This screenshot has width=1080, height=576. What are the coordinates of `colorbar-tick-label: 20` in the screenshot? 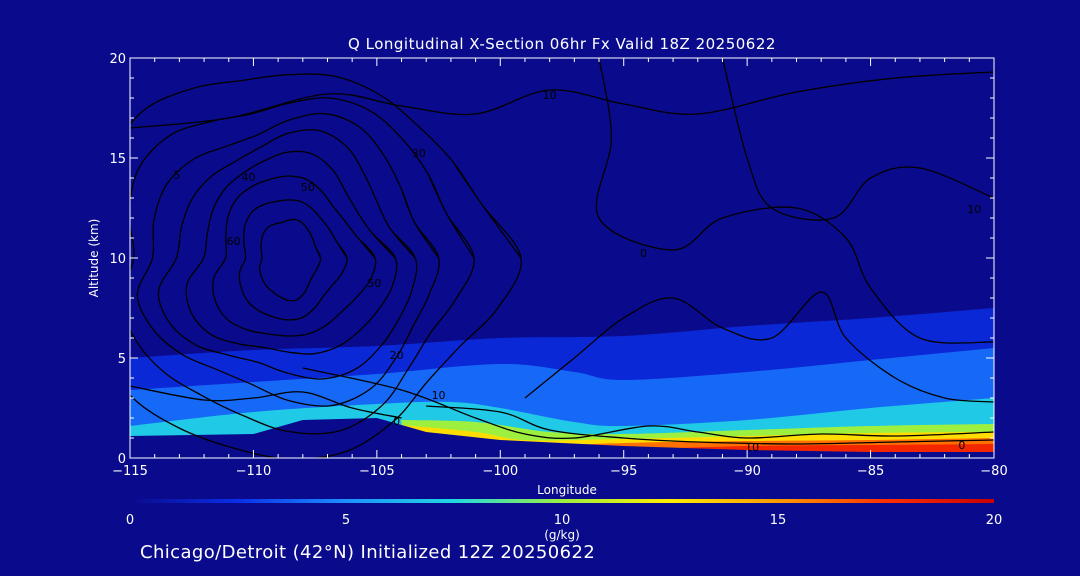 It's located at (994, 520).